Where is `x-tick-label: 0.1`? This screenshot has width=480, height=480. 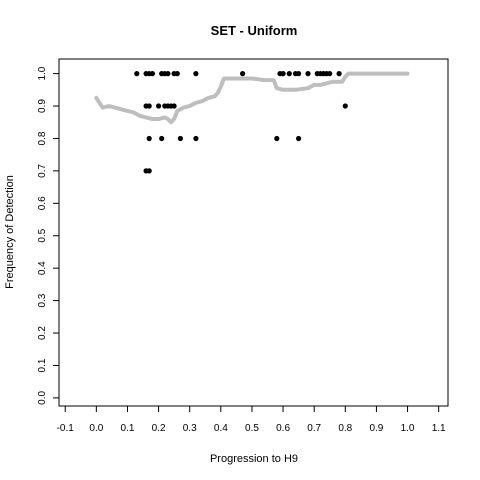
x-tick-label: 0.1 is located at coordinates (128, 428).